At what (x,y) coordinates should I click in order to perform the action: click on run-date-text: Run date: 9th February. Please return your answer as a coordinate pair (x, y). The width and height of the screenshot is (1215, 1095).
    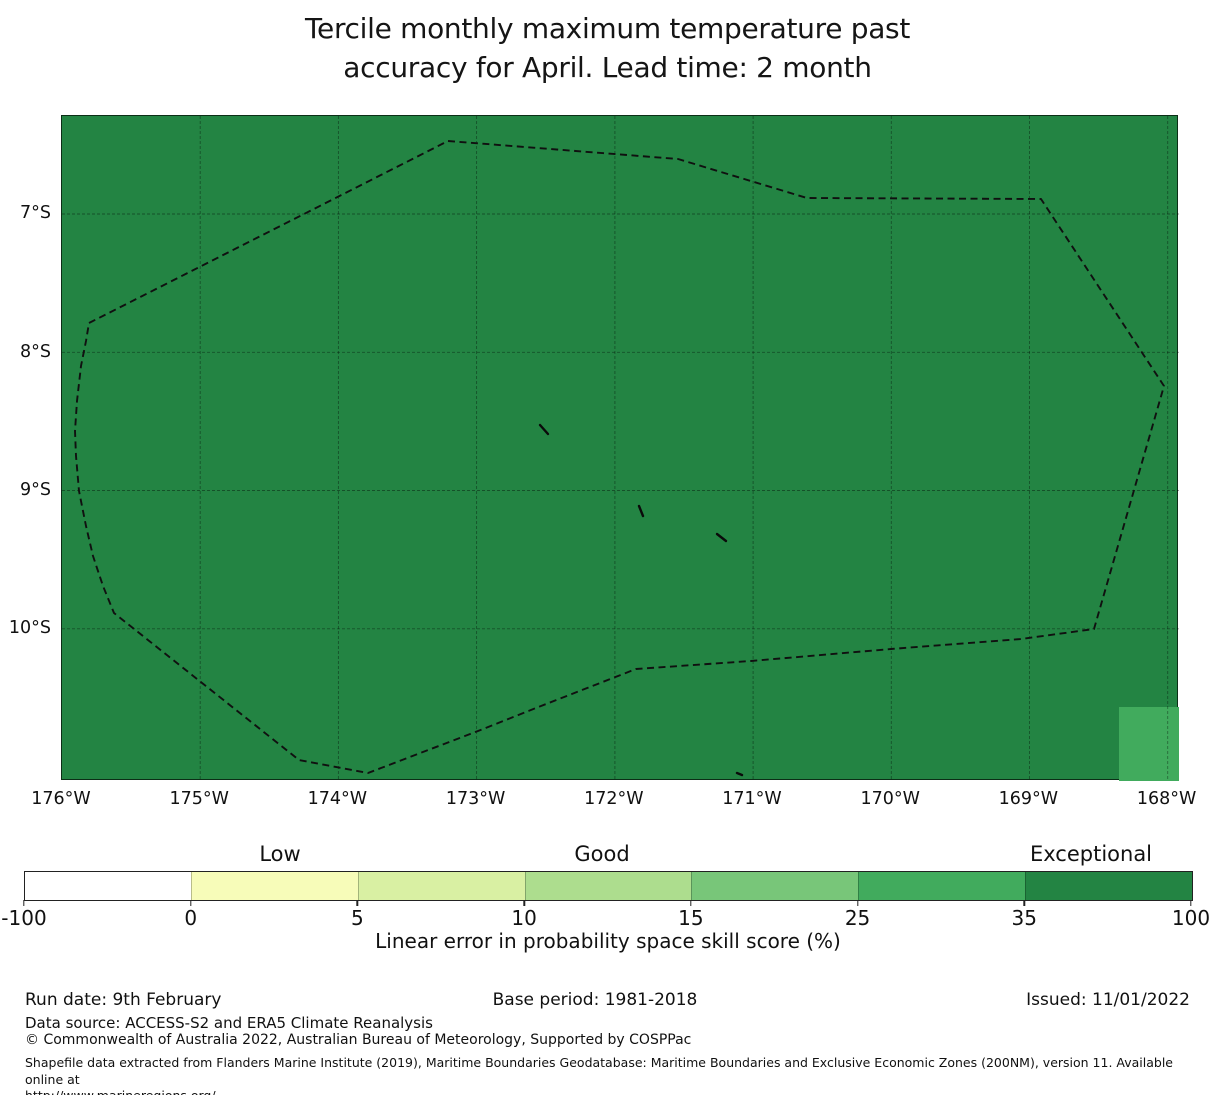
    Looking at the image, I should click on (123, 1000).